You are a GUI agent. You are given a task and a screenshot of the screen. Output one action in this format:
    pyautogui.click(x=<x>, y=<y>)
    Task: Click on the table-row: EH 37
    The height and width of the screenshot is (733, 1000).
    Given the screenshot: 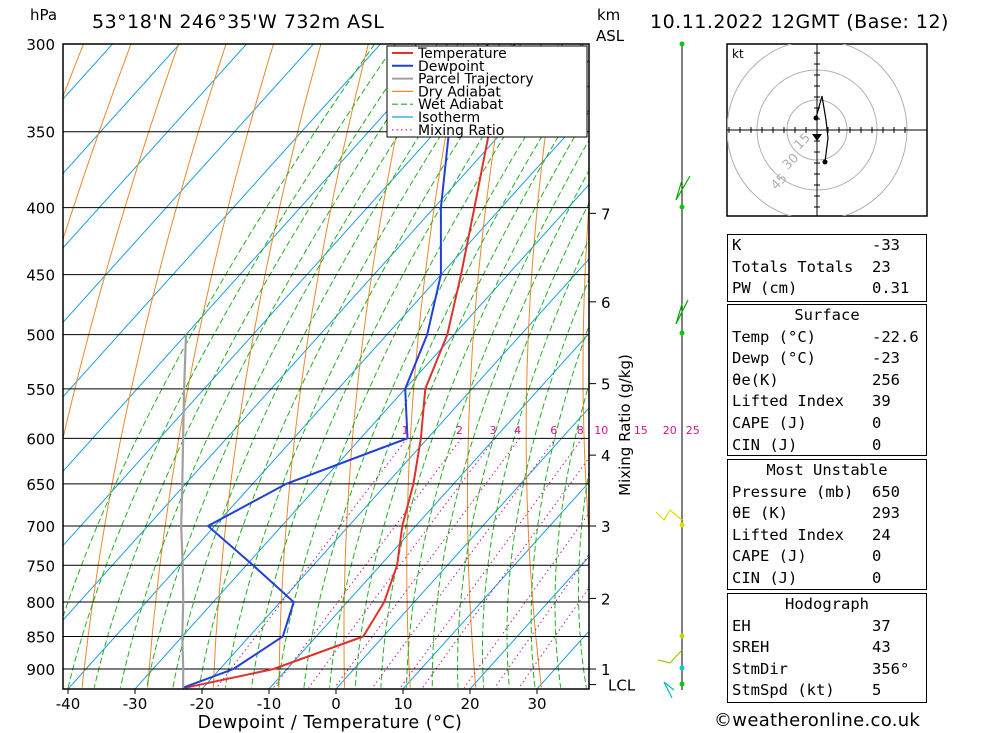 What is the action you would take?
    pyautogui.click(x=827, y=627)
    